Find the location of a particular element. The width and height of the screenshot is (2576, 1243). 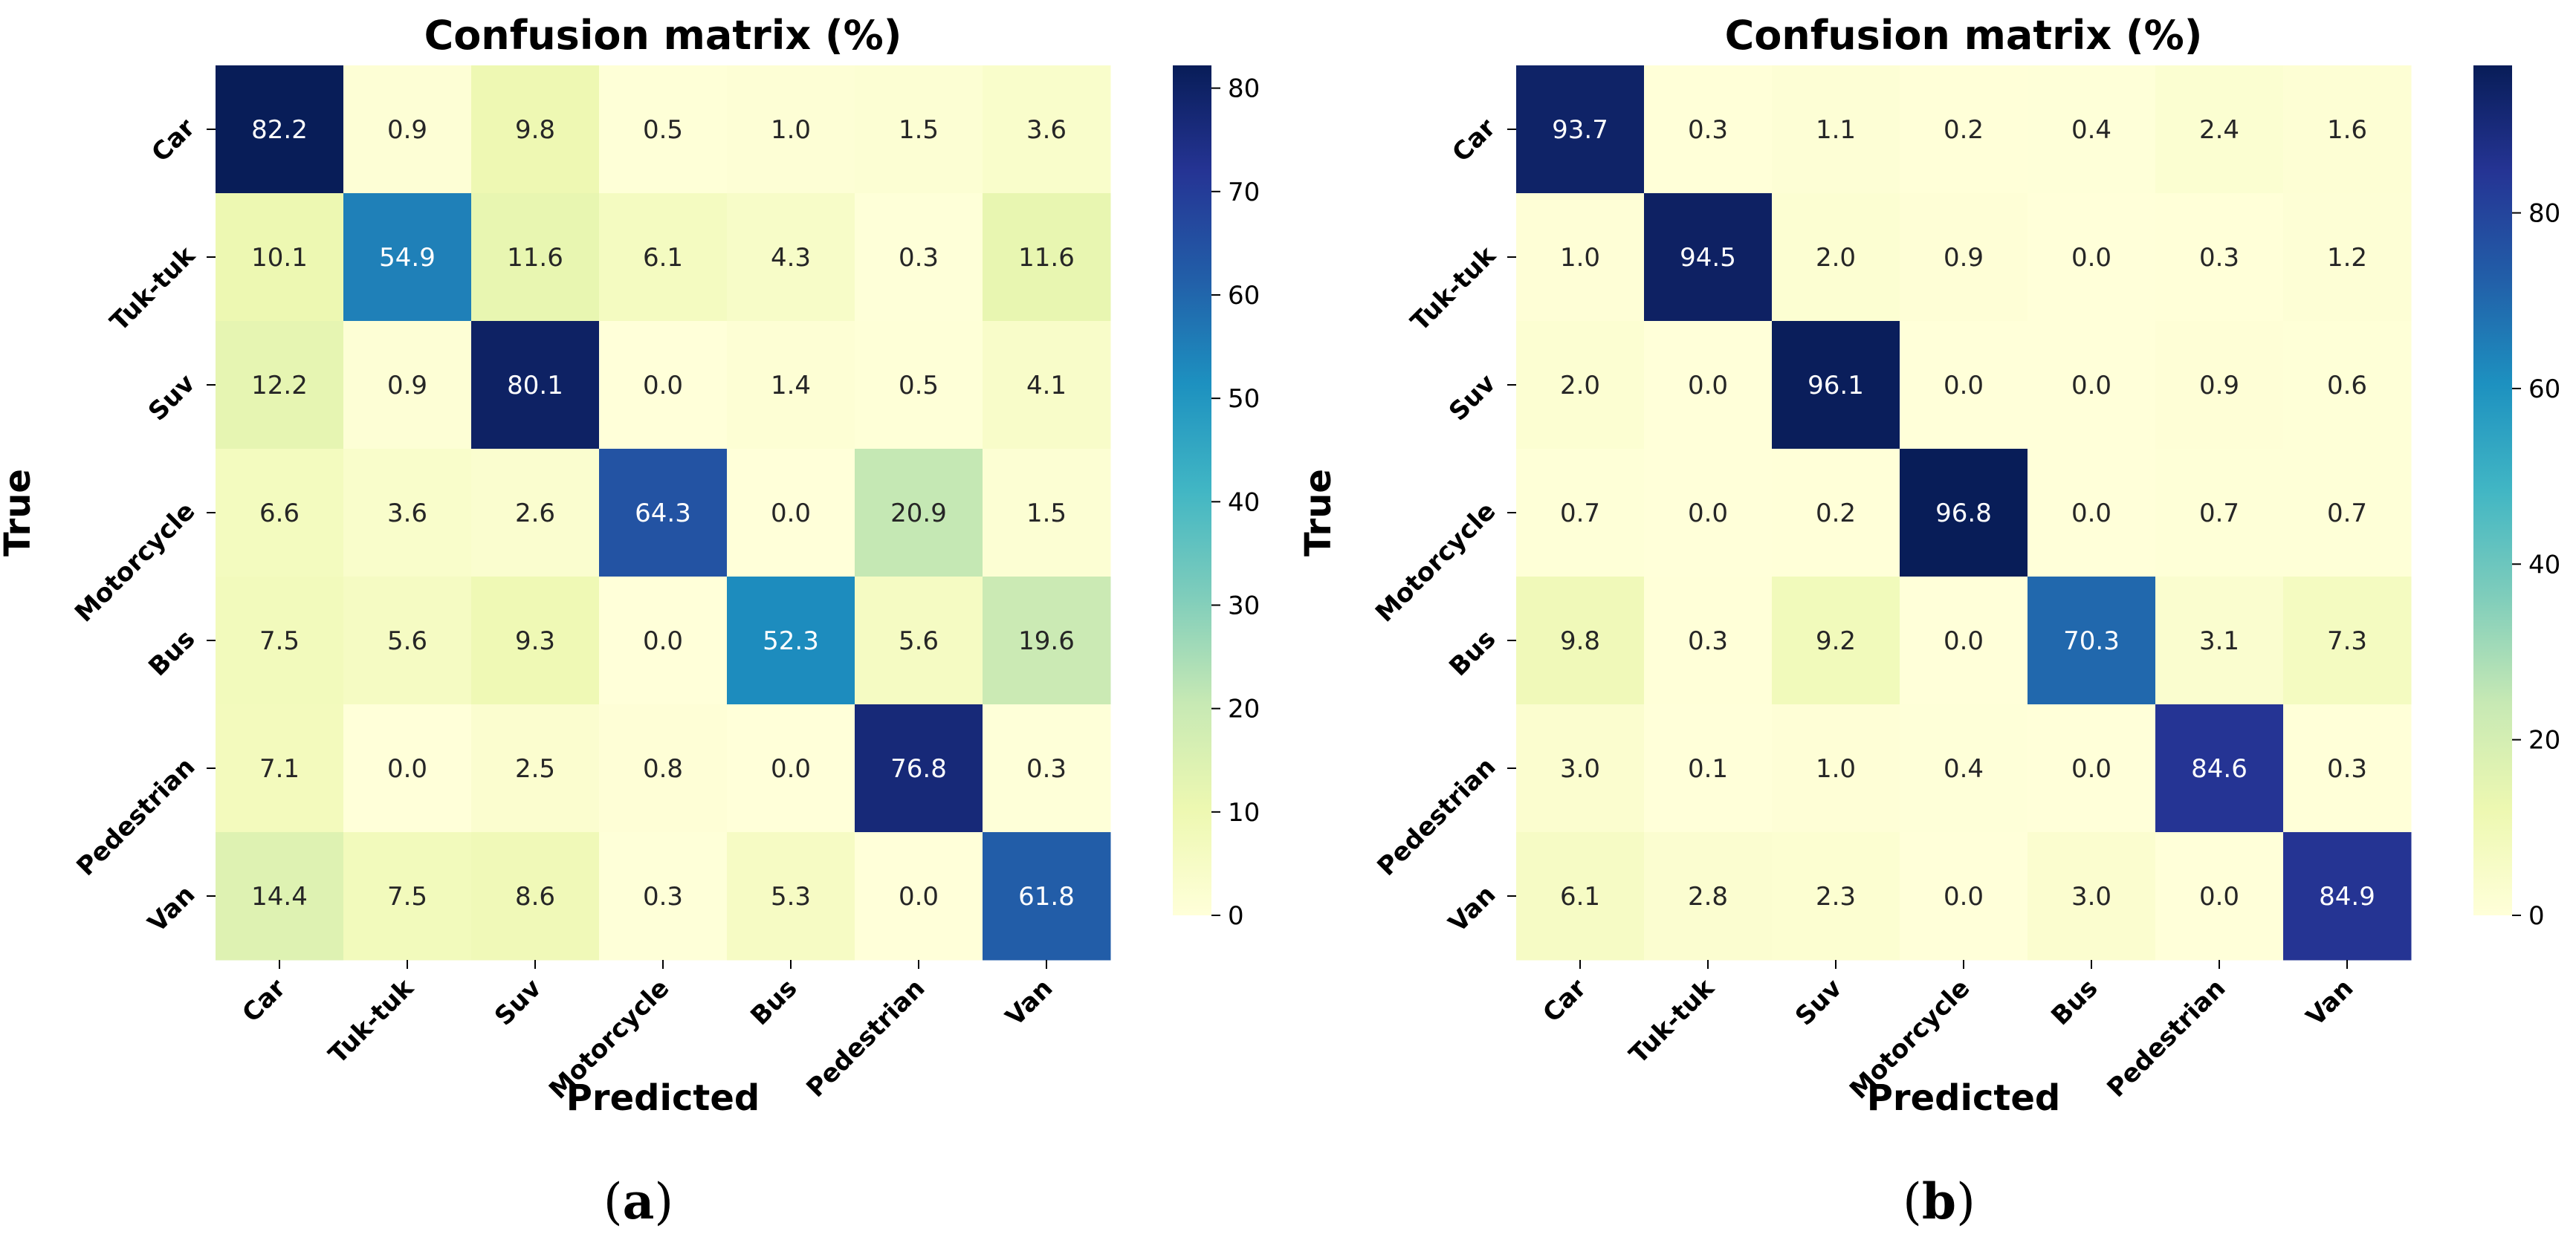

y-tick-label: Suv is located at coordinates (172, 398).